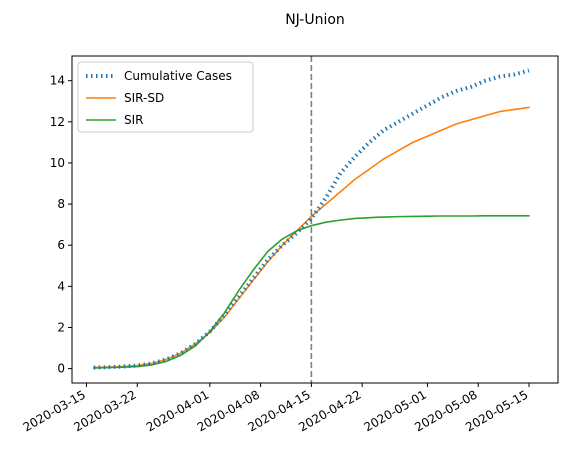  I want to click on y-tick-label: 2, so click(61, 327).